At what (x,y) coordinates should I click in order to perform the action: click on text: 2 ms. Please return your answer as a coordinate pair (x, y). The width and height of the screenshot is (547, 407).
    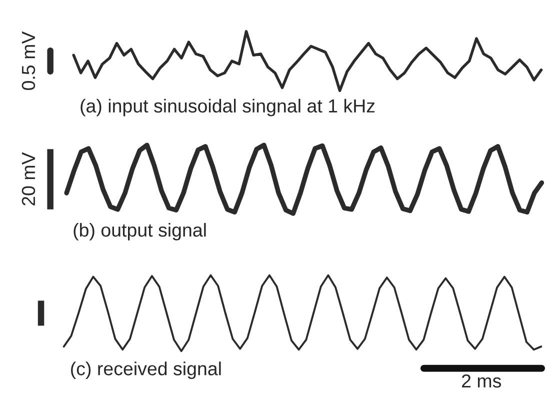
    Looking at the image, I should click on (481, 381).